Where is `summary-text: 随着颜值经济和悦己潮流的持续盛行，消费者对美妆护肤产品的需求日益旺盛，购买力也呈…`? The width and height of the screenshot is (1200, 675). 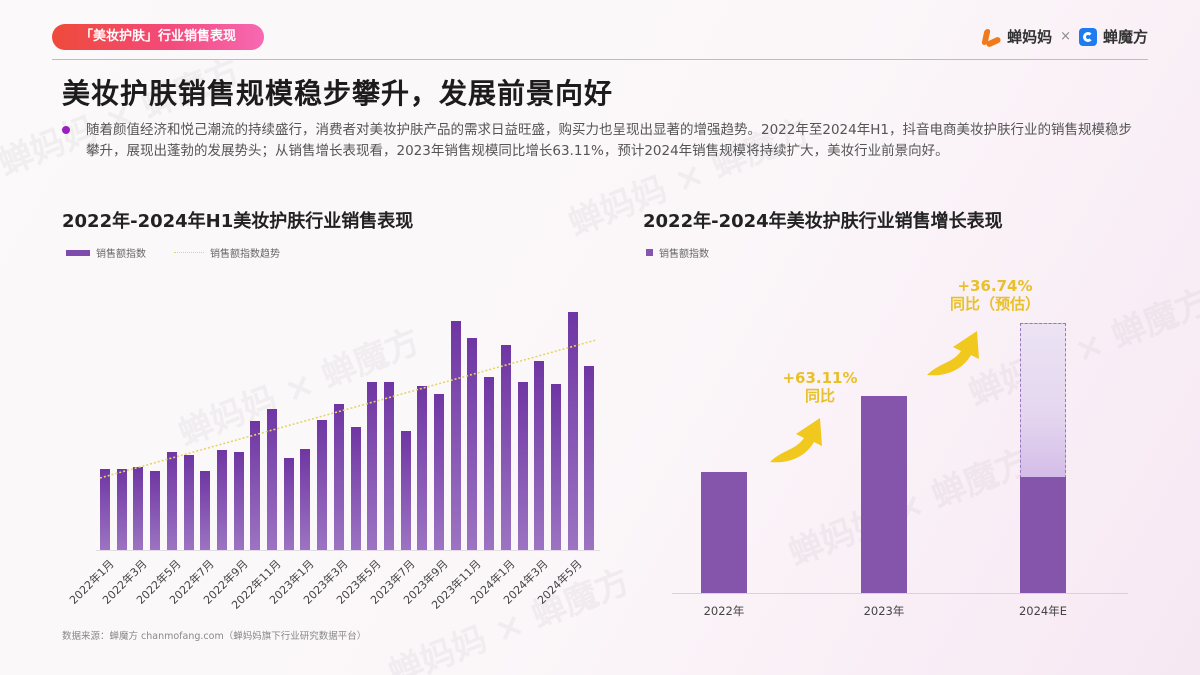
summary-text: 随着颜值经济和悦己潮流的持续盛行，消费者对美妆护肤产品的需求日益旺盛，购买力也呈… is located at coordinates (609, 140).